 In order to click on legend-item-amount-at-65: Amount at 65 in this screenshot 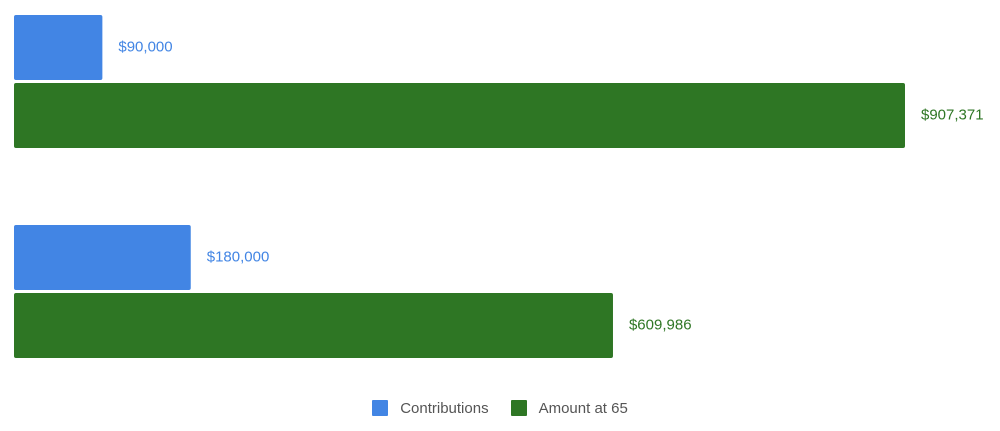, I will do `click(569, 408)`.